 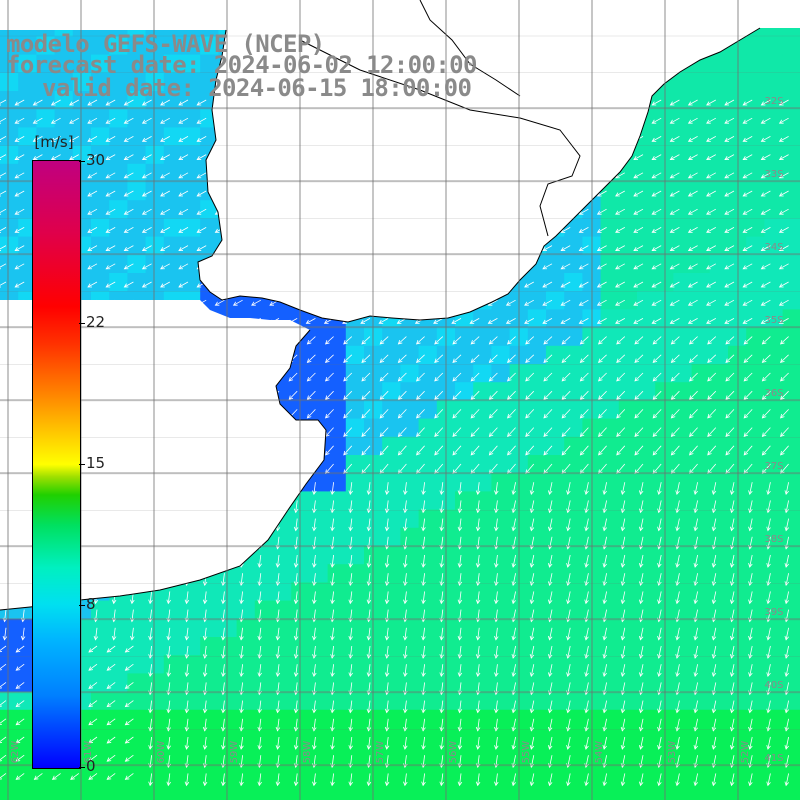 I want to click on valid-date: valid date: 2024-06-15 18:00:00, so click(x=257, y=88).